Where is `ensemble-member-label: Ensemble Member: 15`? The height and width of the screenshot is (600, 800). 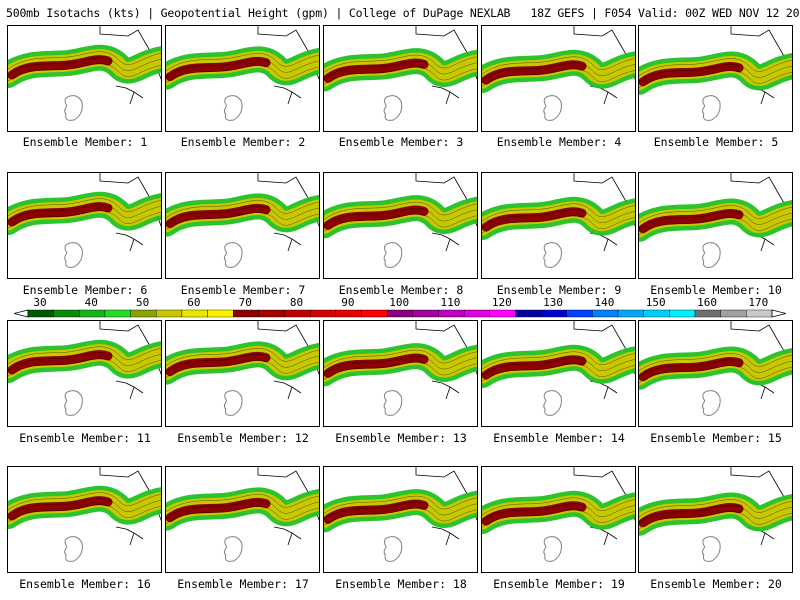 ensemble-member-label: Ensemble Member: 15 is located at coordinates (716, 438).